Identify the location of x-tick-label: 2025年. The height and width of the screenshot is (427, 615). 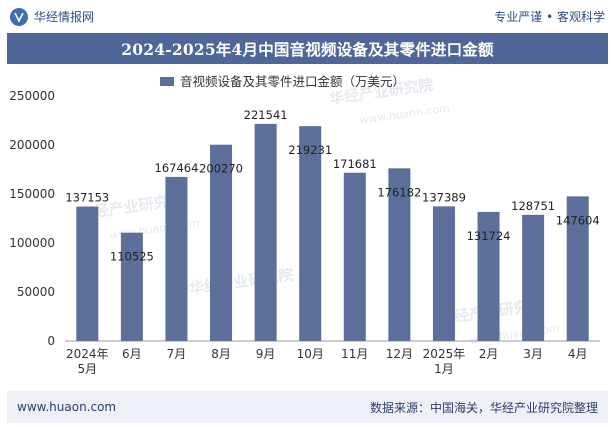
(444, 354).